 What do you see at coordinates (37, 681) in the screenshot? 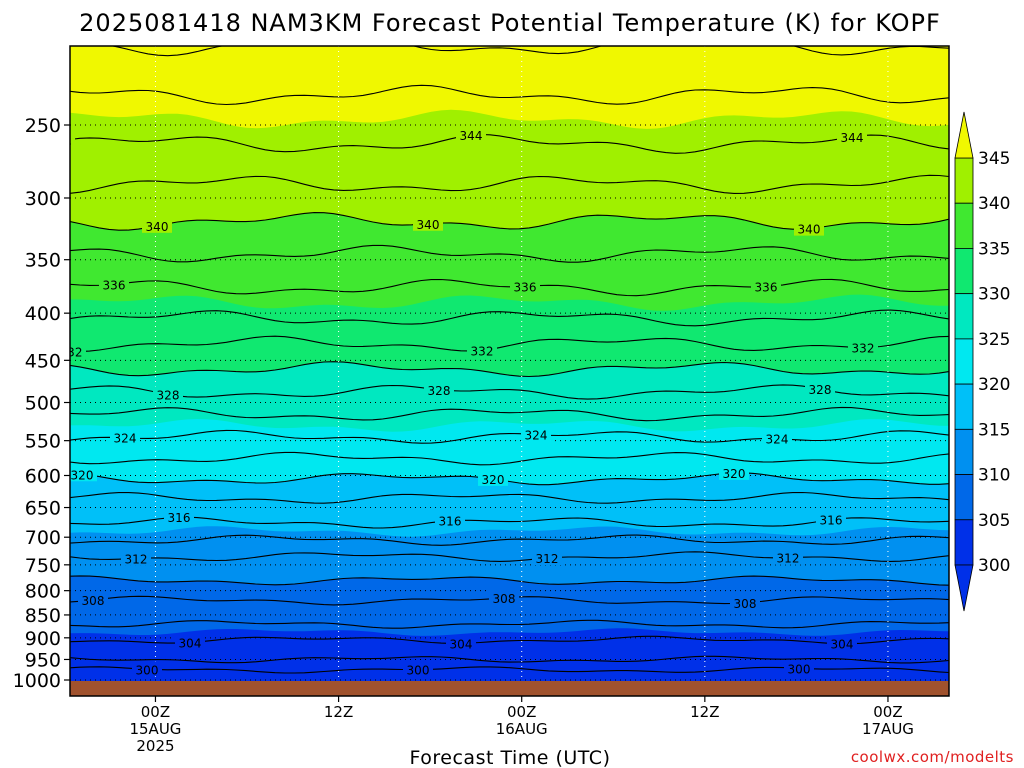
I see `y-tick-label: 1000` at bounding box center [37, 681].